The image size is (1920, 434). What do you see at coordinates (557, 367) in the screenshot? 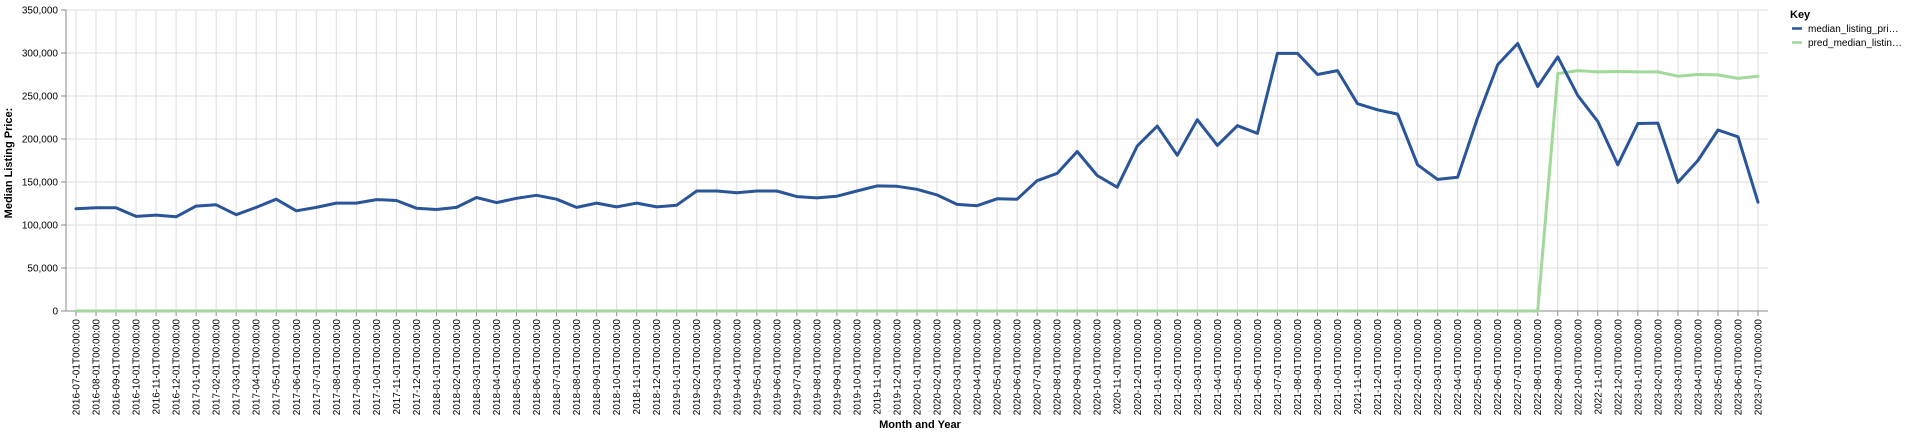
I see `x-tick-label: 2018-07-01T00:00:00` at bounding box center [557, 367].